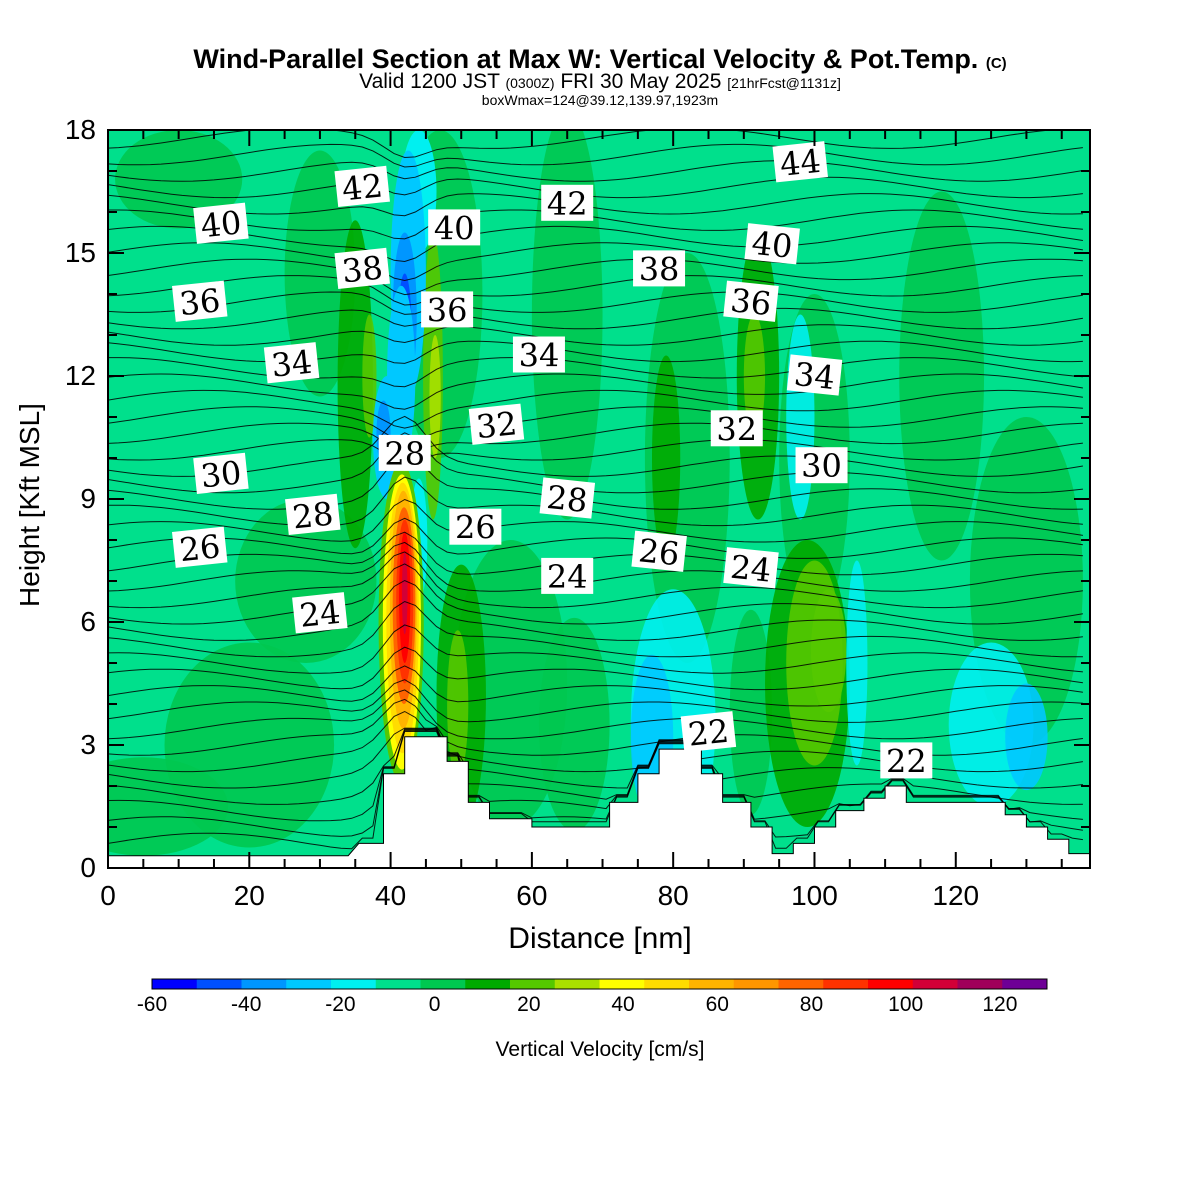  I want to click on y-tick-label: 12, so click(80, 375).